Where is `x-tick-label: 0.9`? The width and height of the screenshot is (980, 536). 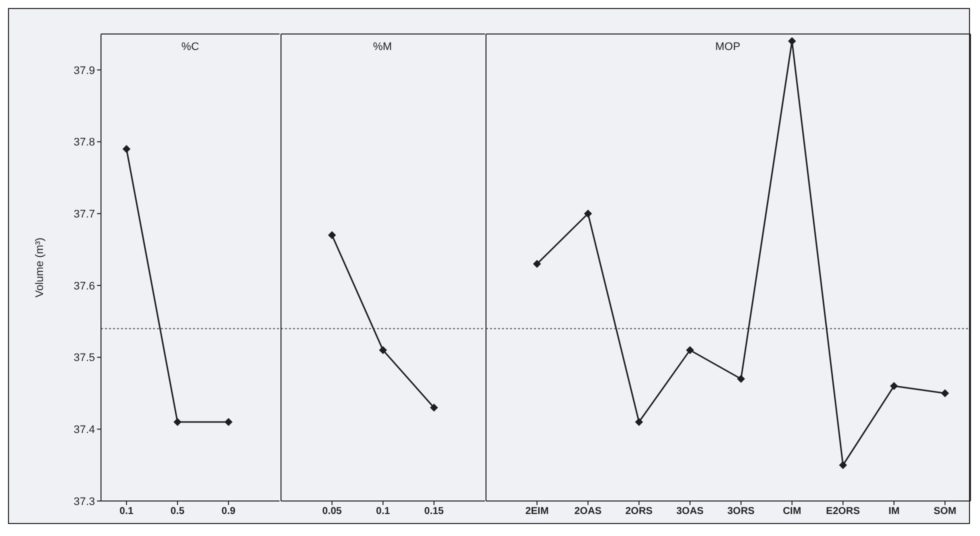 x-tick-label: 0.9 is located at coordinates (229, 512).